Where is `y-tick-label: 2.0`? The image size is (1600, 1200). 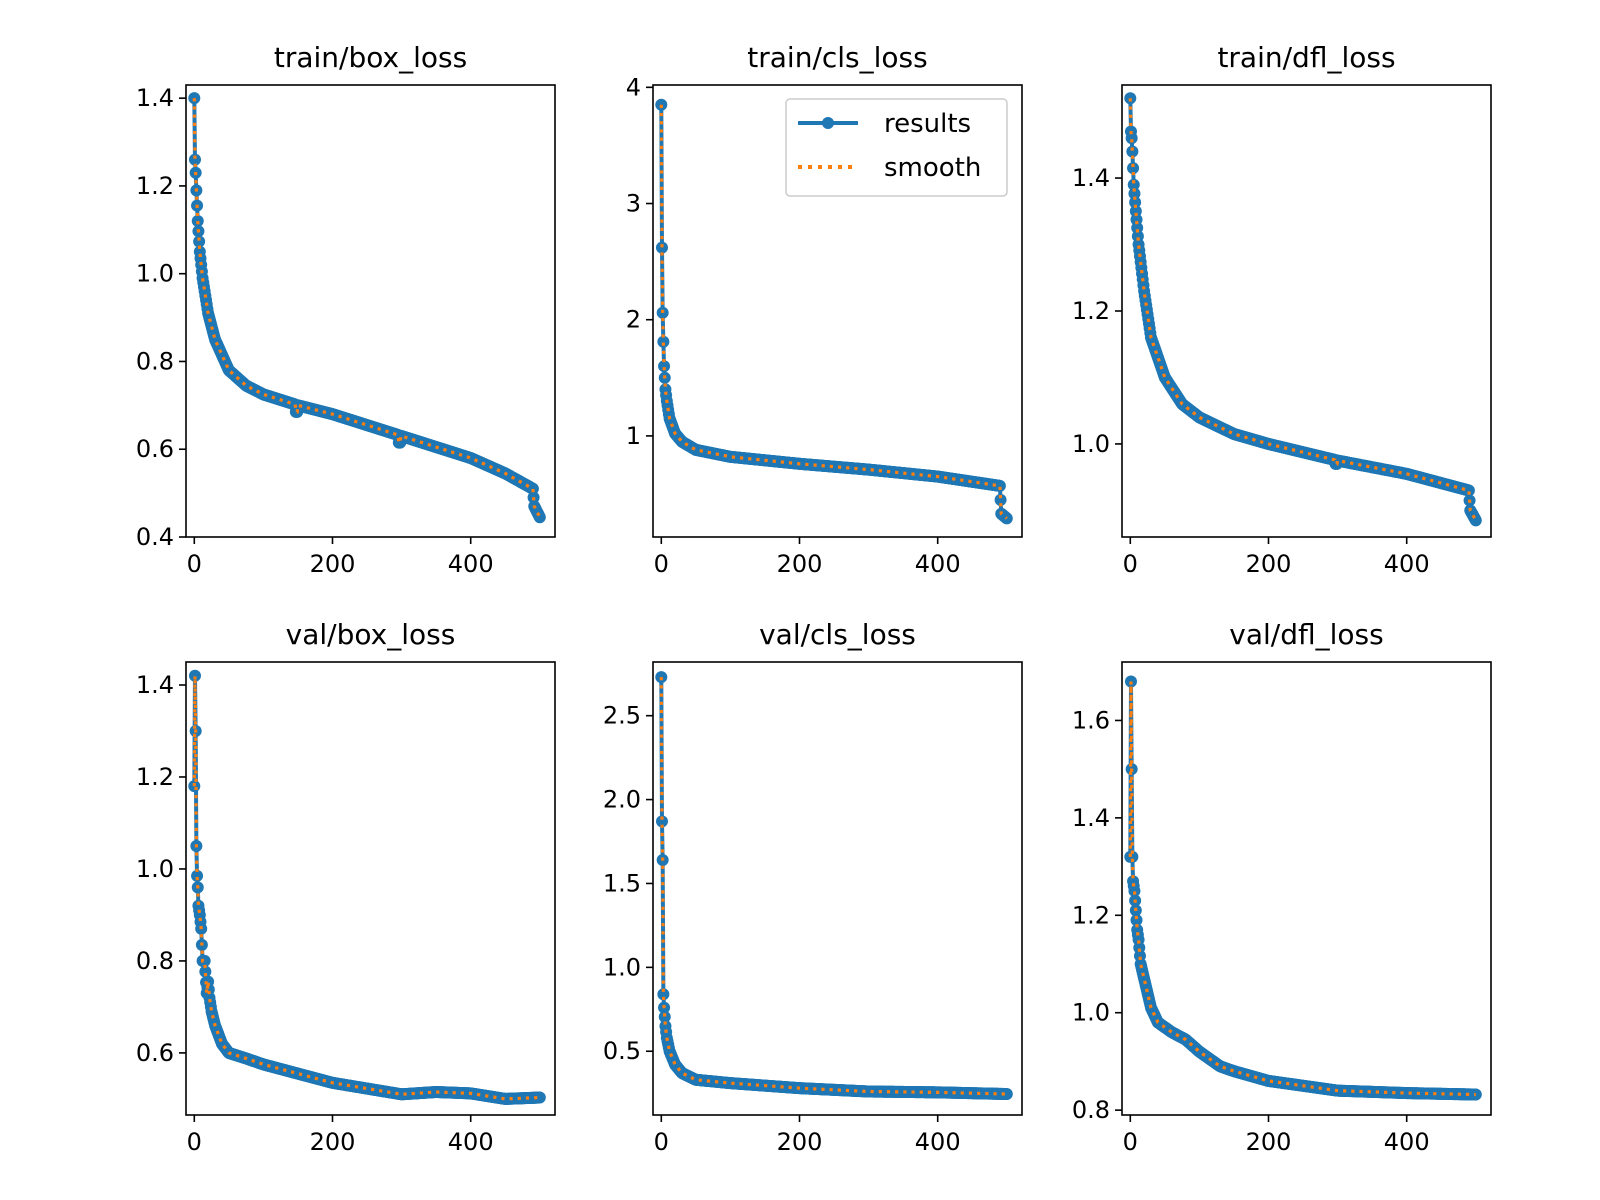 y-tick-label: 2.0 is located at coordinates (622, 800).